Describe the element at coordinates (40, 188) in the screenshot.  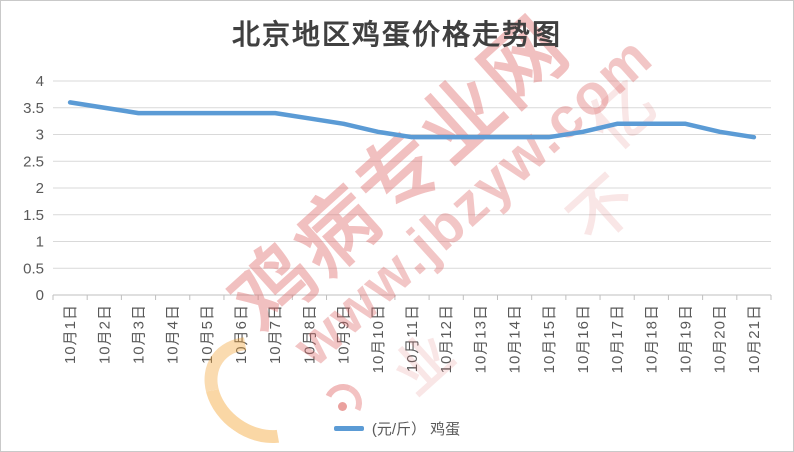
I see `y-axis-label: 2` at that location.